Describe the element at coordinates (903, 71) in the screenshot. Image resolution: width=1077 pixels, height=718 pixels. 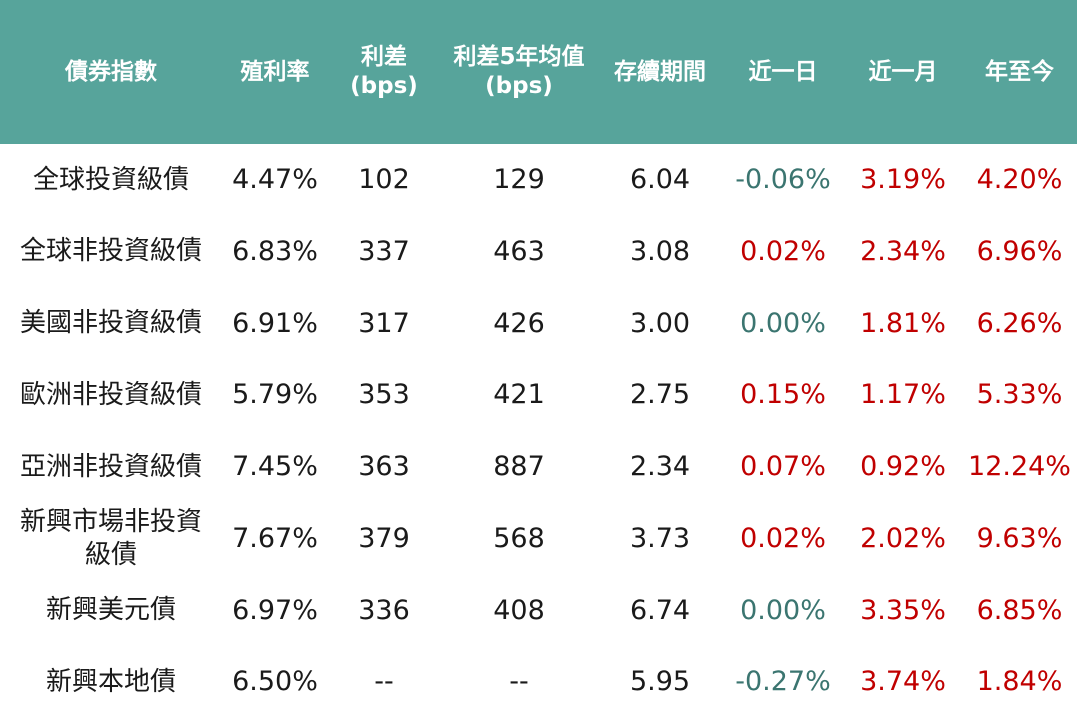
I see `col-header-1m-change: 近一月` at that location.